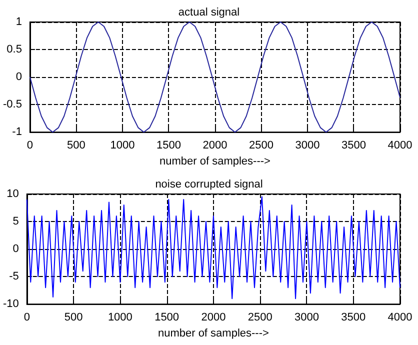  I want to click on y-tick-label: -1, so click(17, 132).